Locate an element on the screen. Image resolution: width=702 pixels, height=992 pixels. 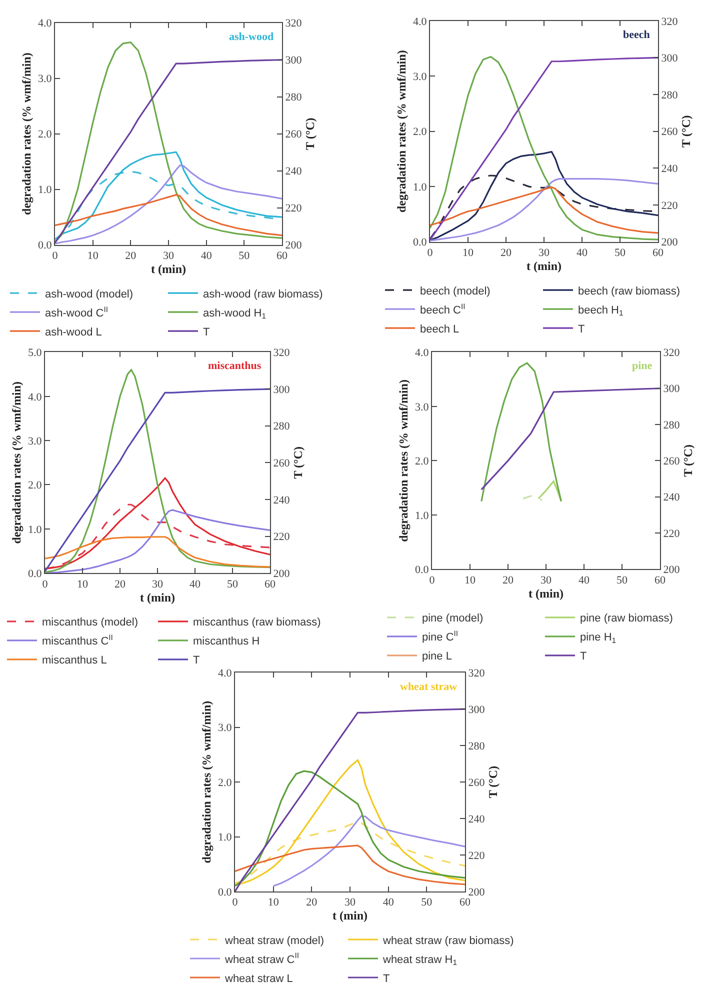
legend-label: miscanthus L is located at coordinates (74, 660).